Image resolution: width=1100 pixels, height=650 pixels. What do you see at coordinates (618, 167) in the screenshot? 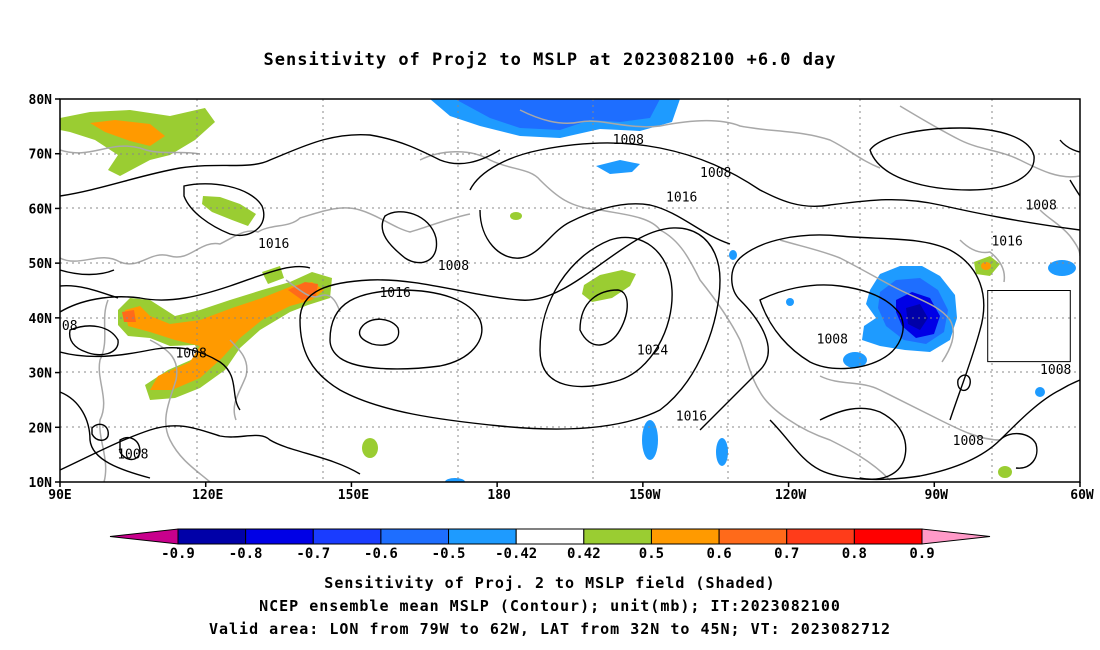
I see `shade-negative-bering` at bounding box center [618, 167].